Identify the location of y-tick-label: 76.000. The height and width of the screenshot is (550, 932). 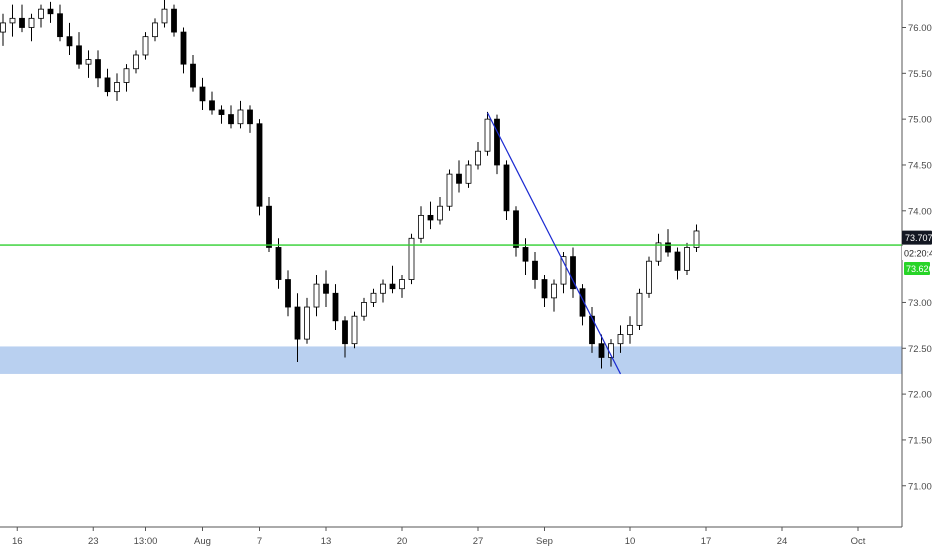
(920, 28).